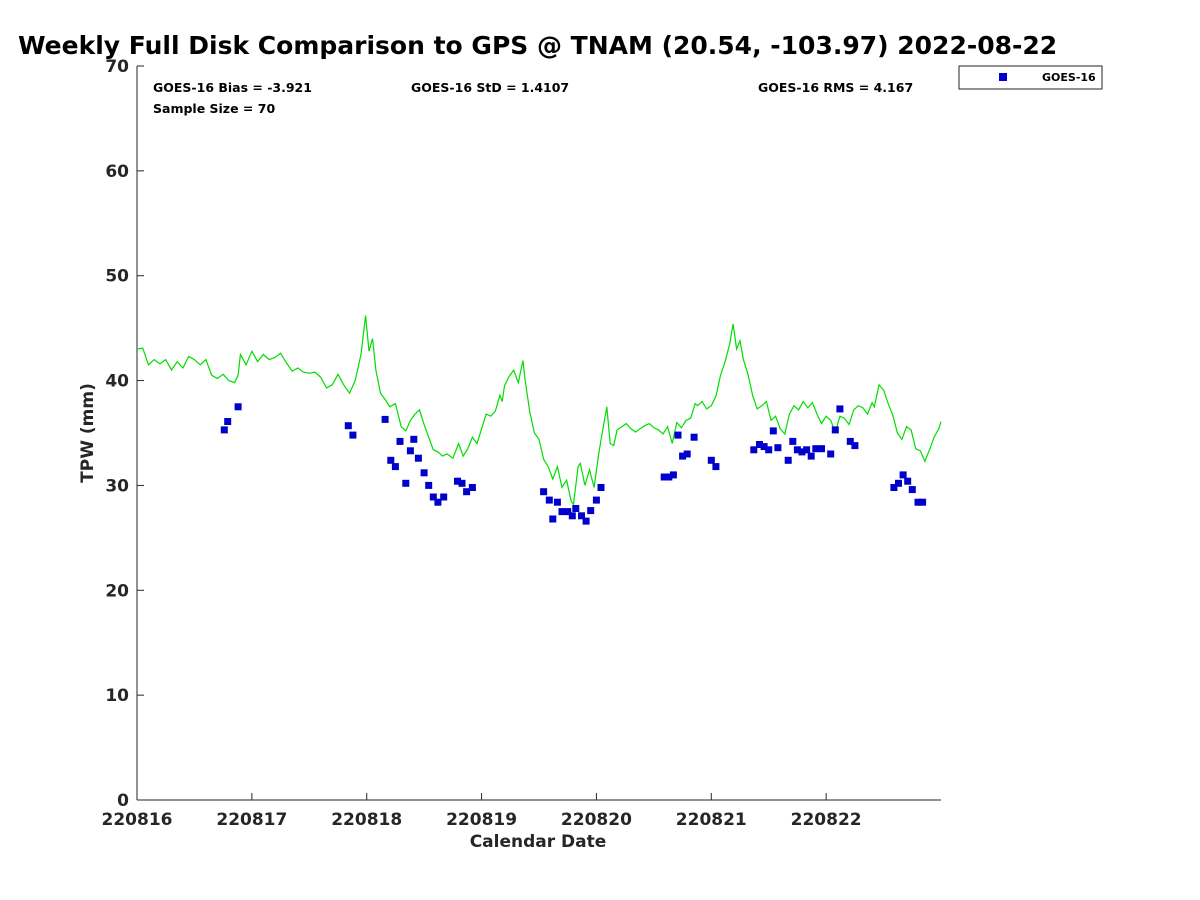 This screenshot has width=1200, height=900. I want to click on x-tick-label: 220818, so click(366, 820).